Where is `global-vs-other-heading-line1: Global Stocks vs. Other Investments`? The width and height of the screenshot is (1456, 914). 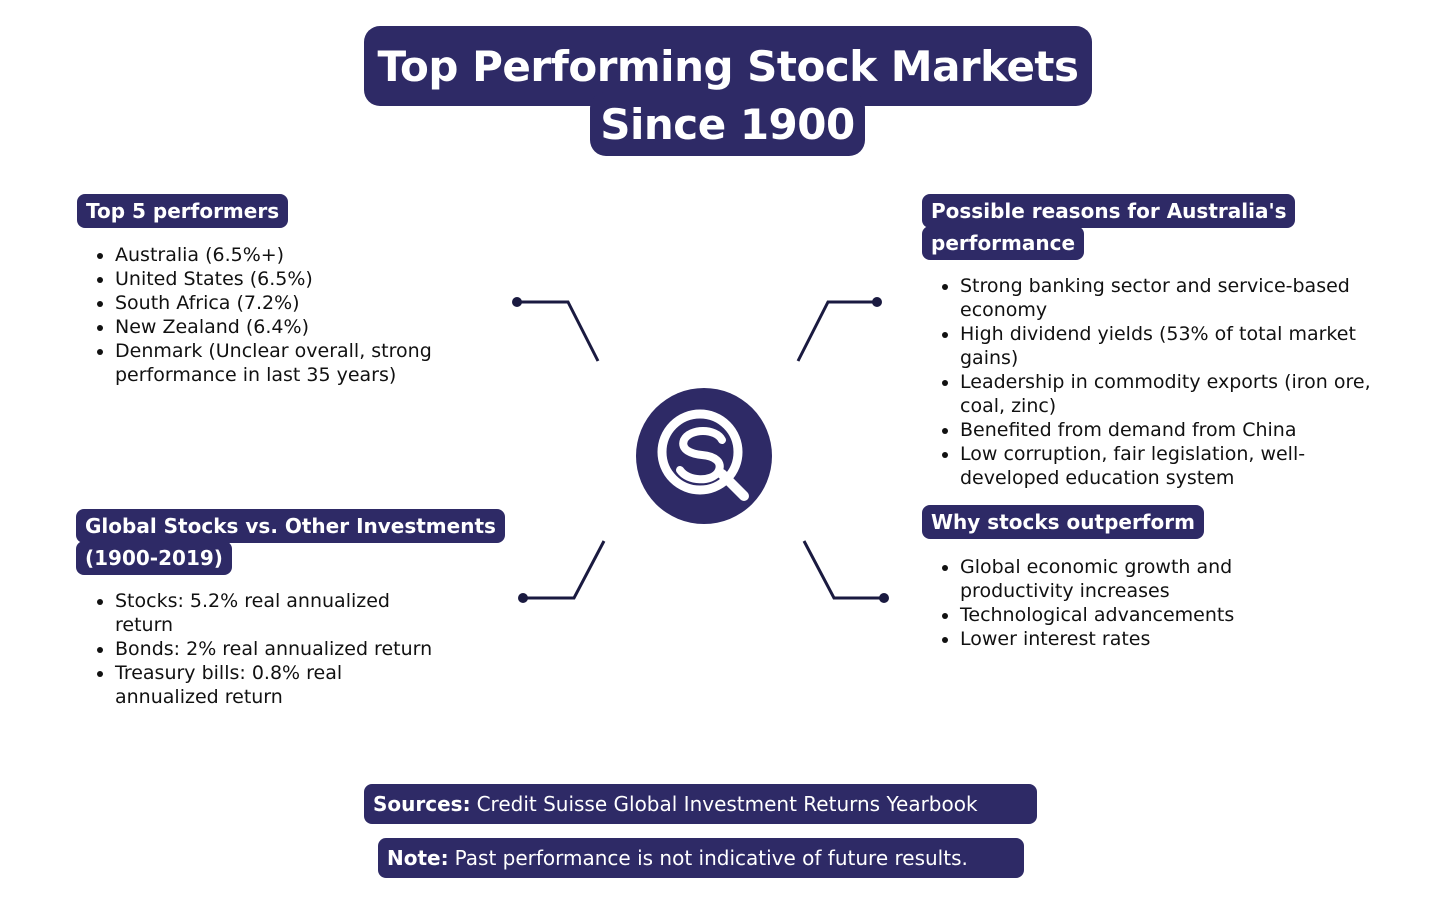
global-vs-other-heading-line1: Global Stocks vs. Other Investments is located at coordinates (290, 526).